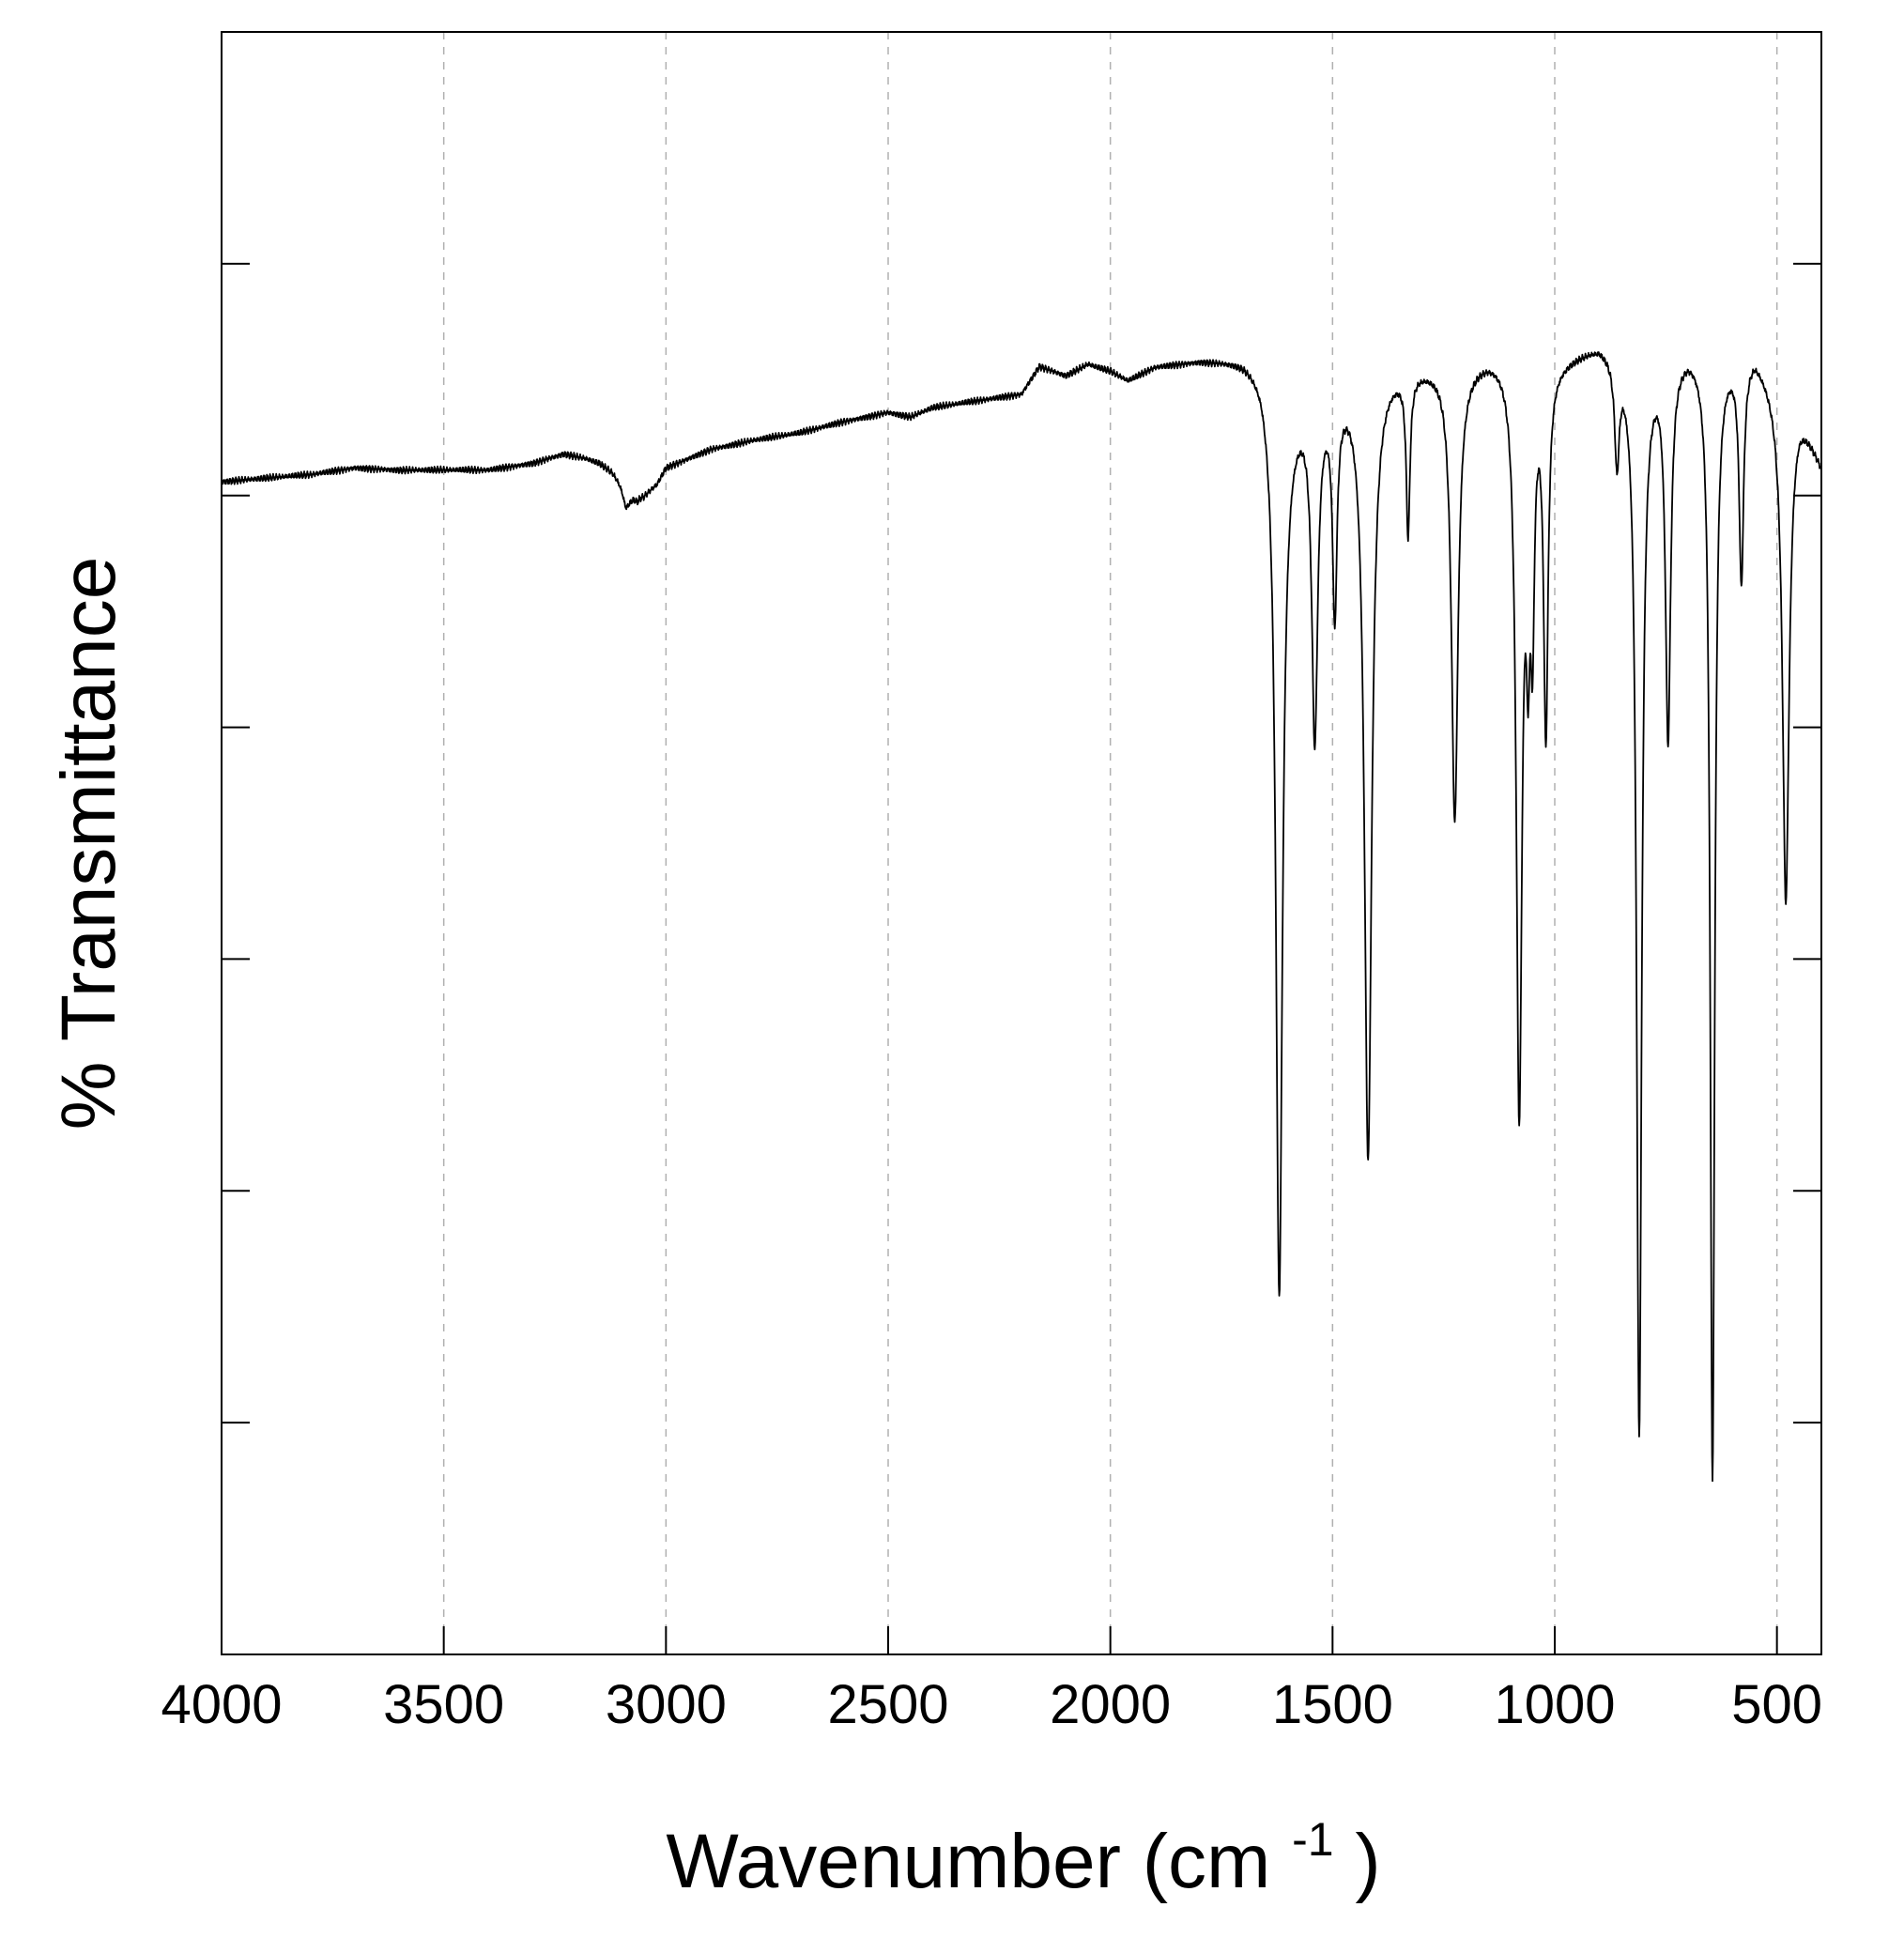 This screenshot has width=1904, height=1938. Describe the element at coordinates (1776, 1704) in the screenshot. I see `x-tick-label-500: 500` at that location.